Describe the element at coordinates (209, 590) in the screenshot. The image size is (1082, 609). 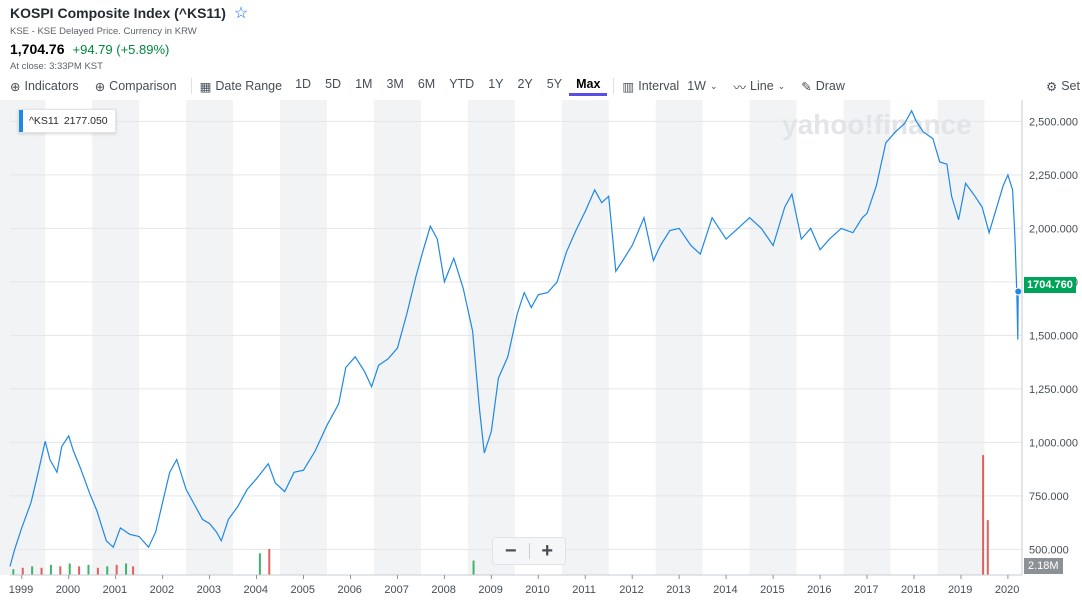
I see `x-tick-label: 2003` at that location.